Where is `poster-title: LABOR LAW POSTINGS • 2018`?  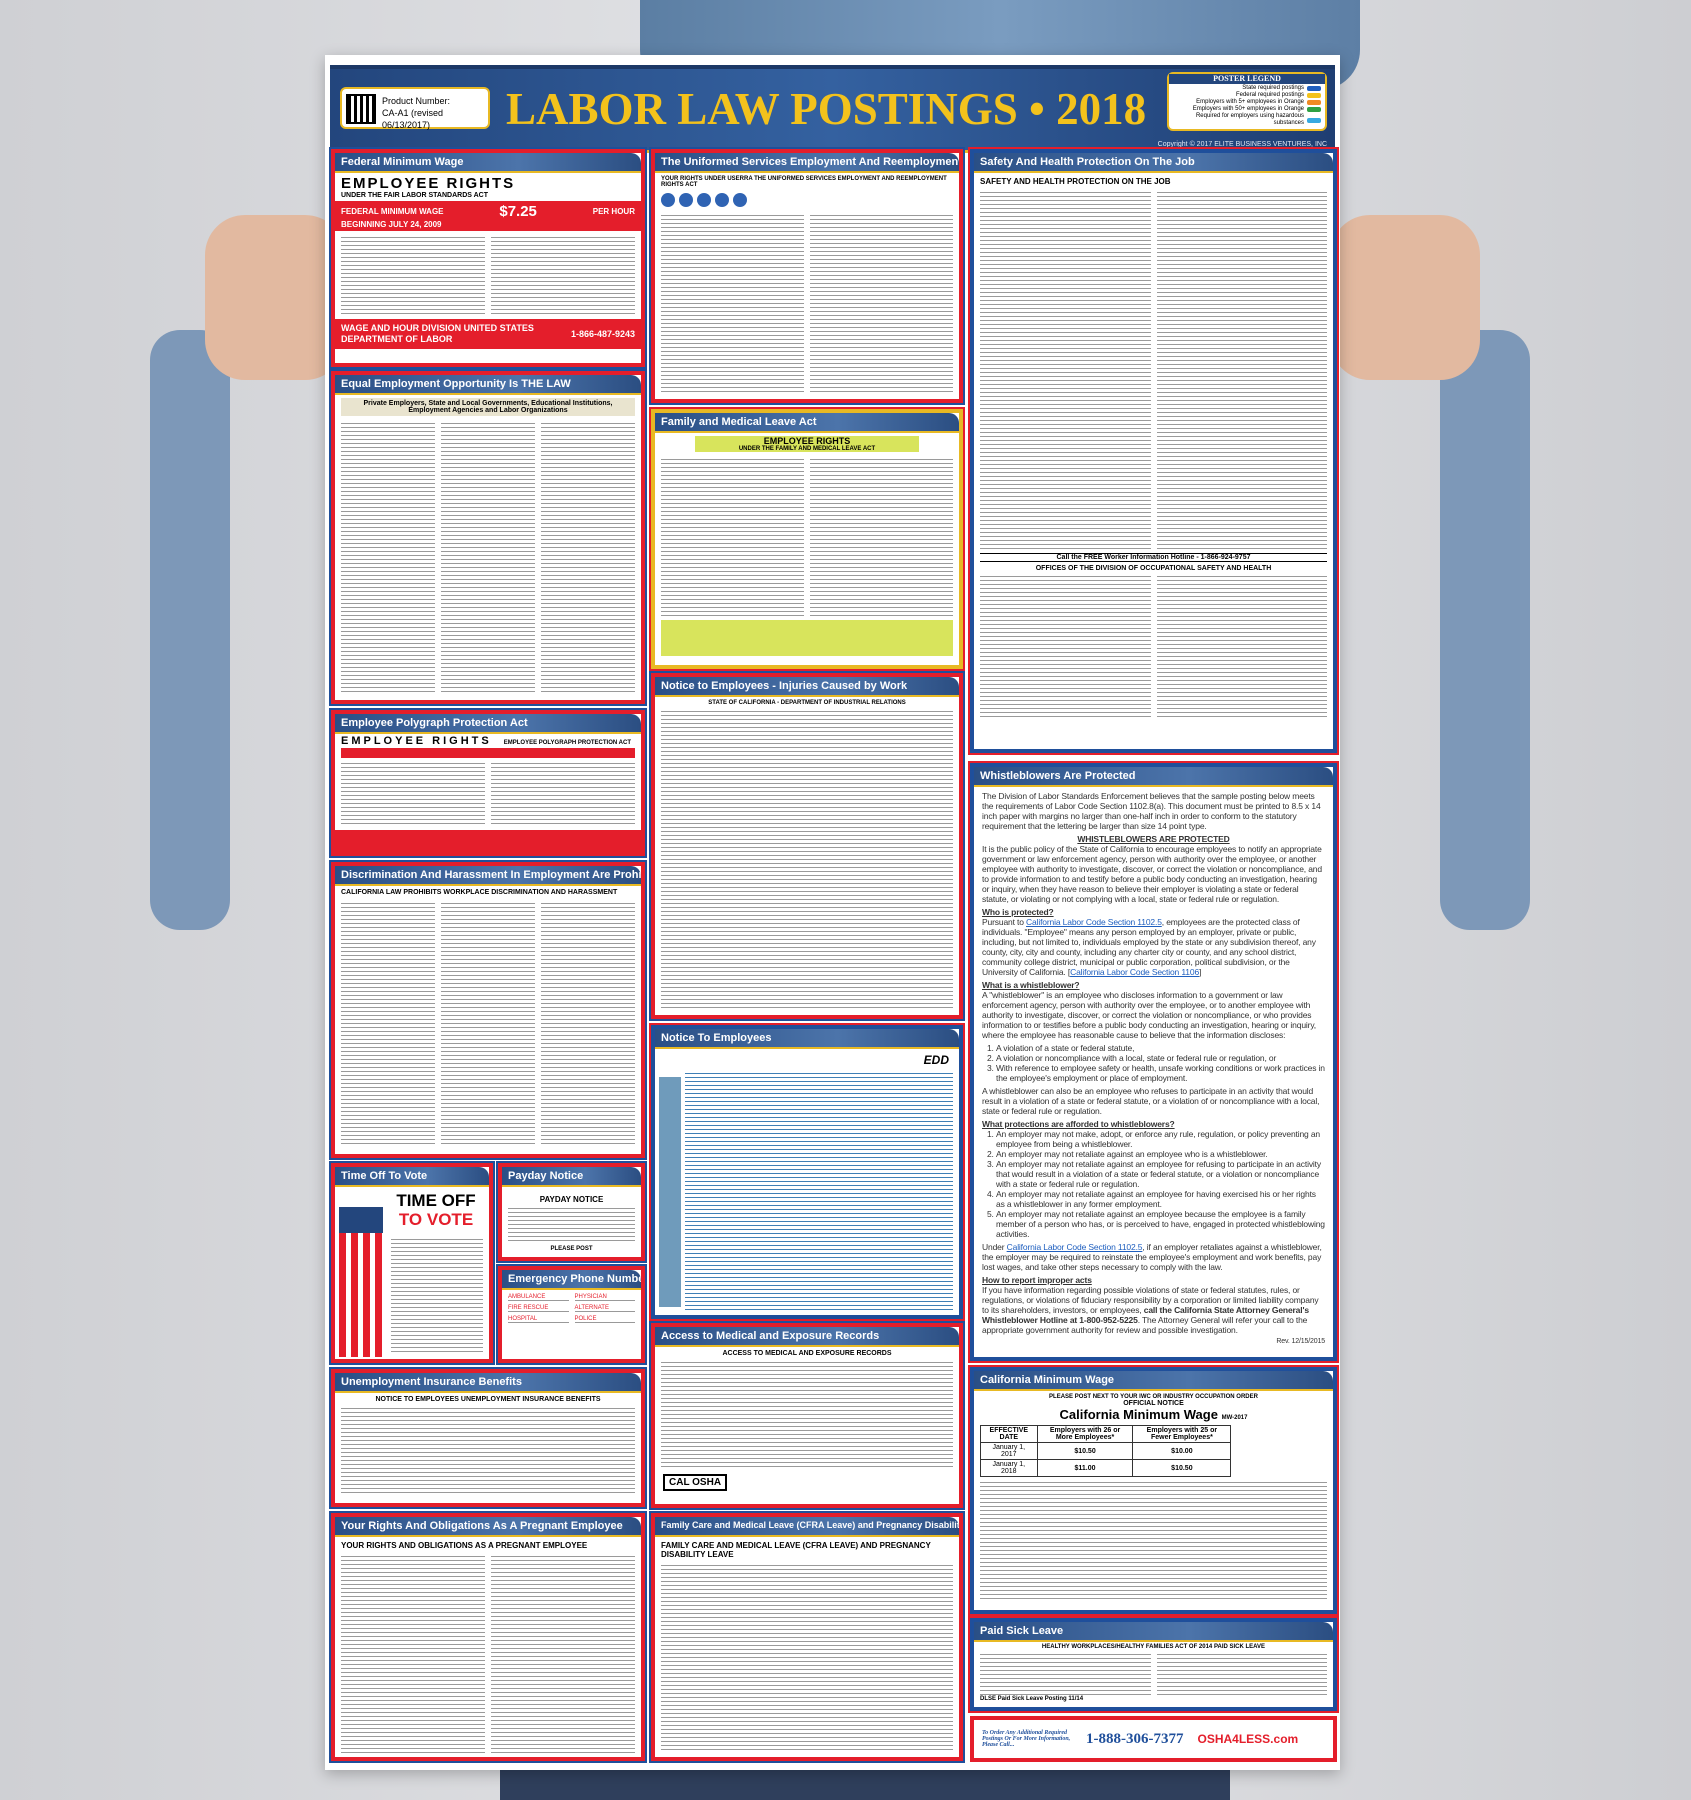 poster-title: LABOR LAW POSTINGS • 2018 is located at coordinates (826, 109).